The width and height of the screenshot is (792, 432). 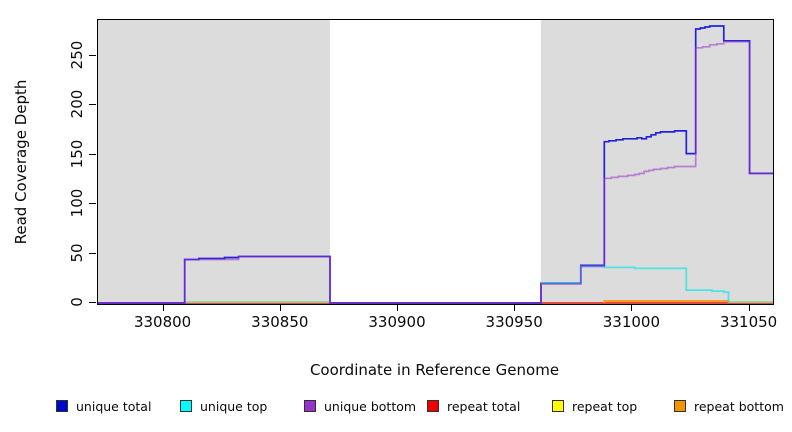 What do you see at coordinates (605, 406) in the screenshot?
I see `legend-label: repeat top` at bounding box center [605, 406].